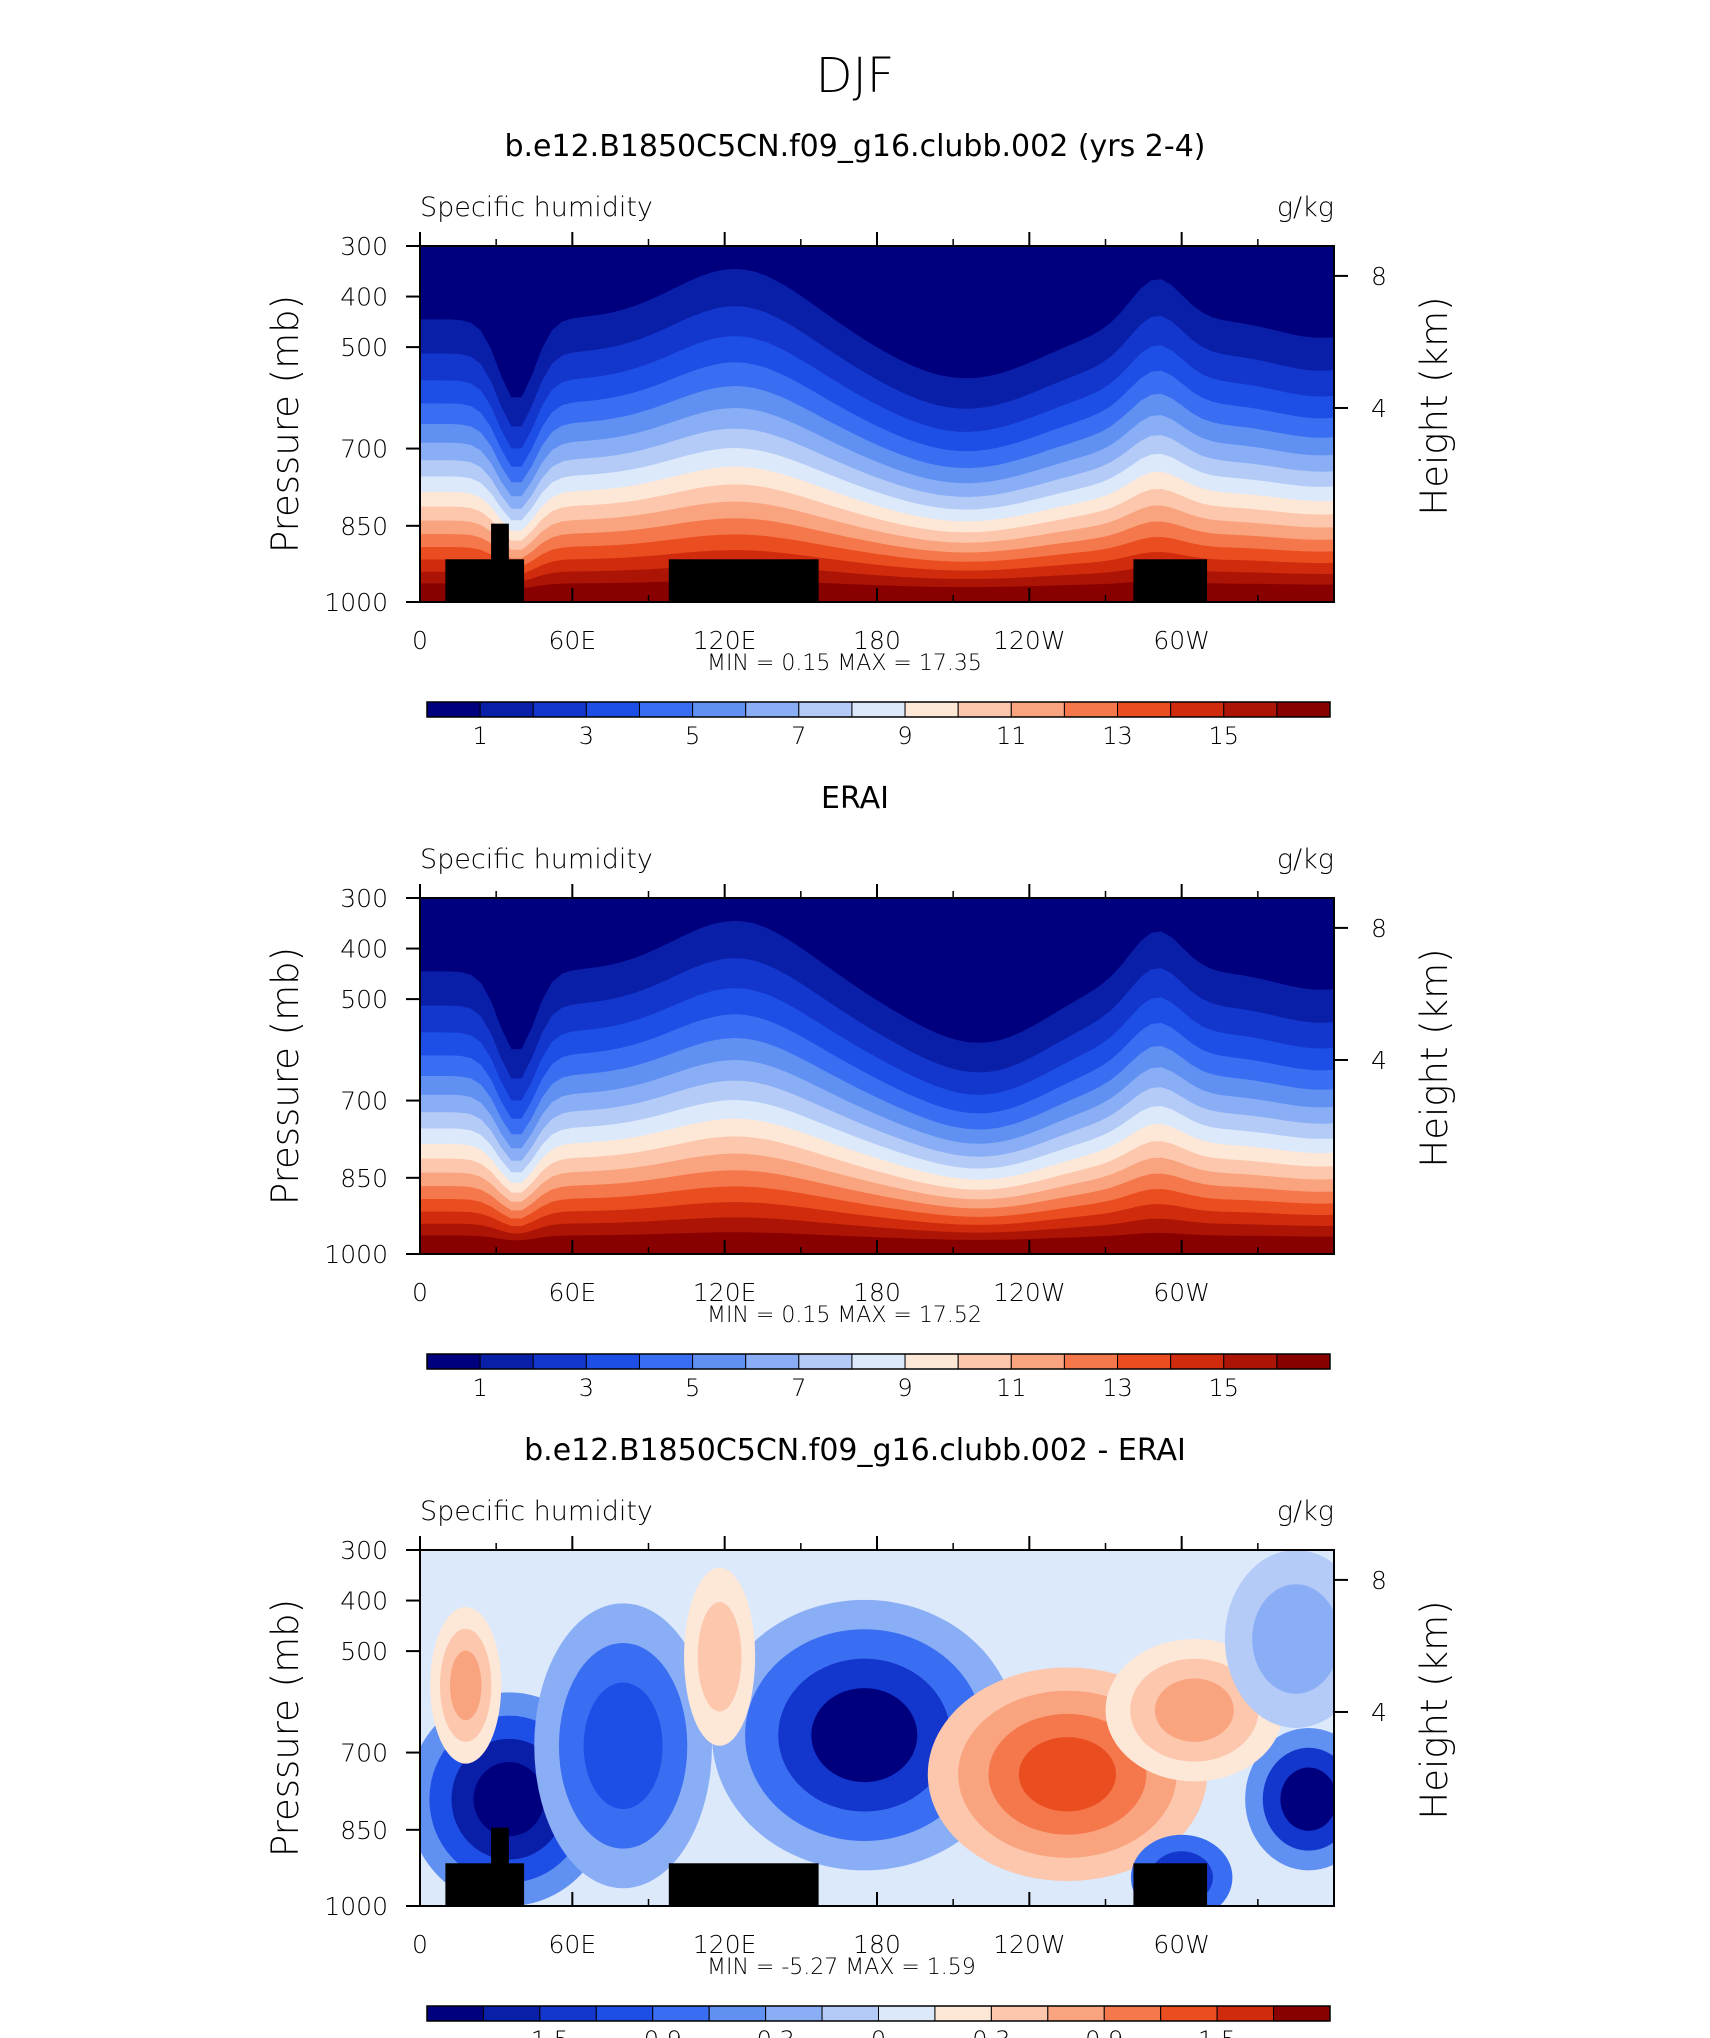 This screenshot has height=2038, width=1710. What do you see at coordinates (991, 2032) in the screenshot?
I see `colorbar-label: 0.3` at bounding box center [991, 2032].